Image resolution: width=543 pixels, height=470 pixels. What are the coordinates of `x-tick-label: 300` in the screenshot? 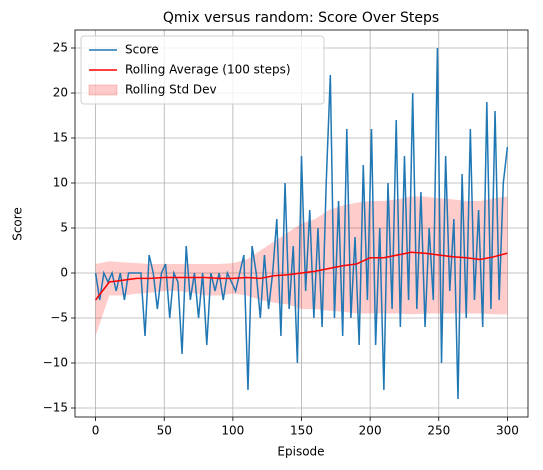 It's located at (507, 431).